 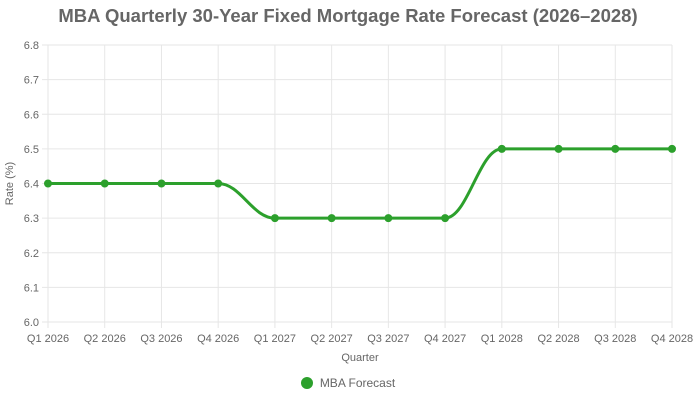 I want to click on x-tick-label: Q3 2027, so click(x=388, y=339).